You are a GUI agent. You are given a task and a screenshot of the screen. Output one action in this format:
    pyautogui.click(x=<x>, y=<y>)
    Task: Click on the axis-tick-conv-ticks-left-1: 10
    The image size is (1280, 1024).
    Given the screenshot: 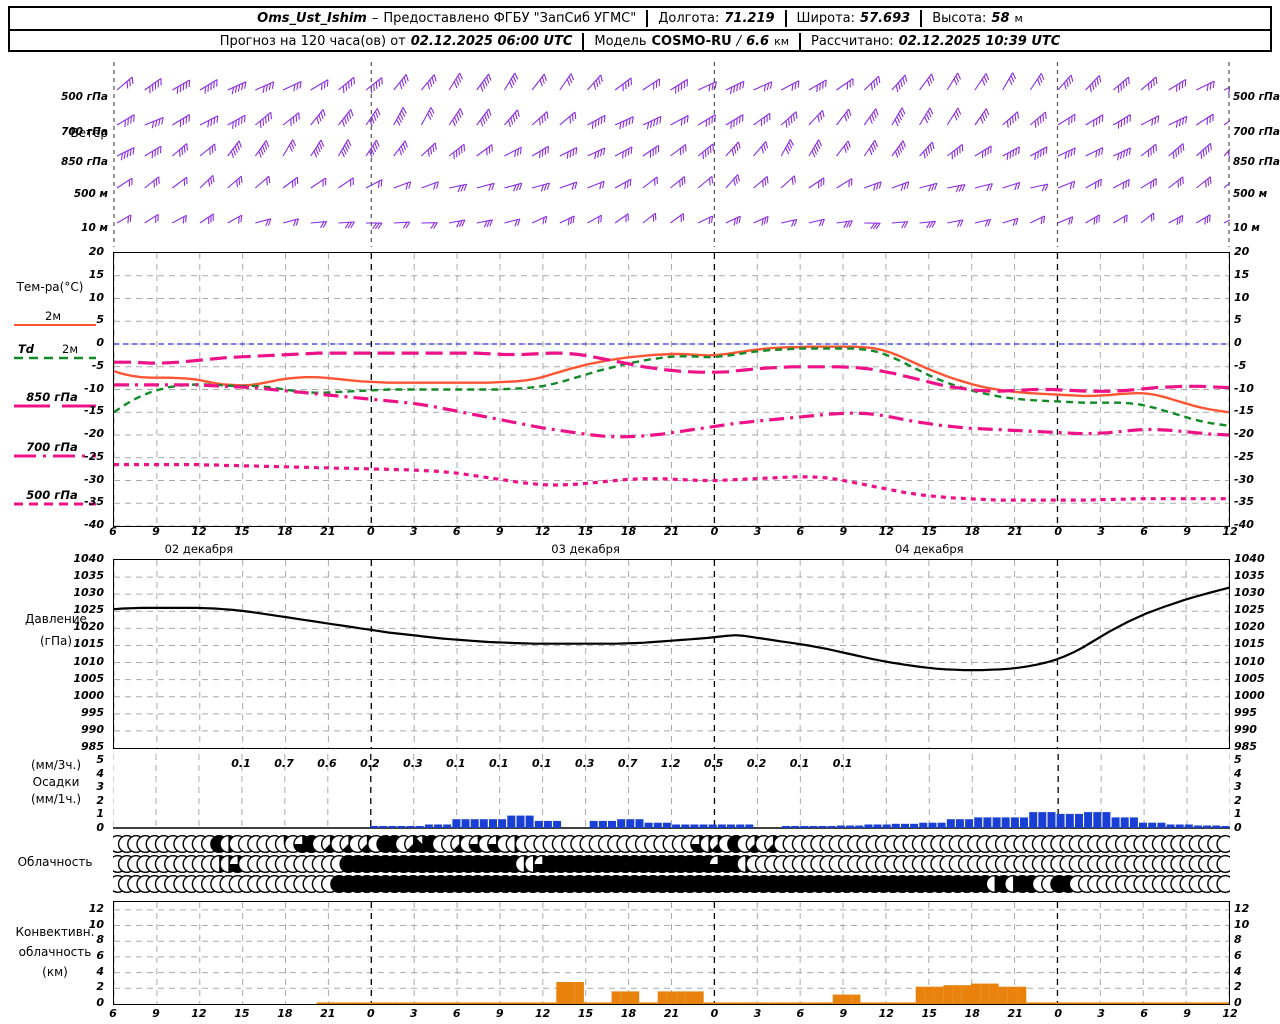 What is the action you would take?
    pyautogui.click(x=96, y=924)
    